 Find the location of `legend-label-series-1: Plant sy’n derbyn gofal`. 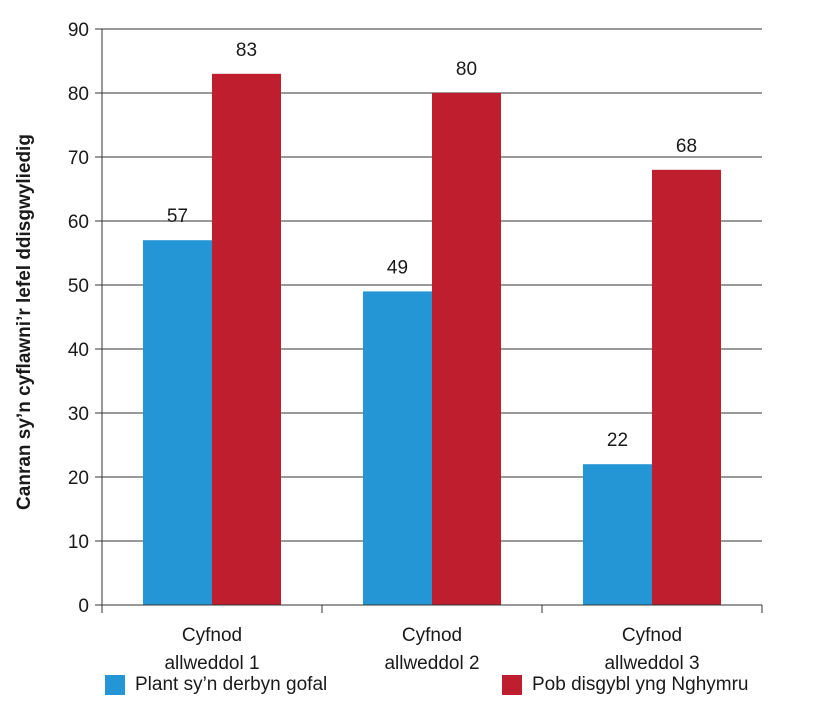

legend-label-series-1: Plant sy’n derbyn gofal is located at coordinates (231, 684).